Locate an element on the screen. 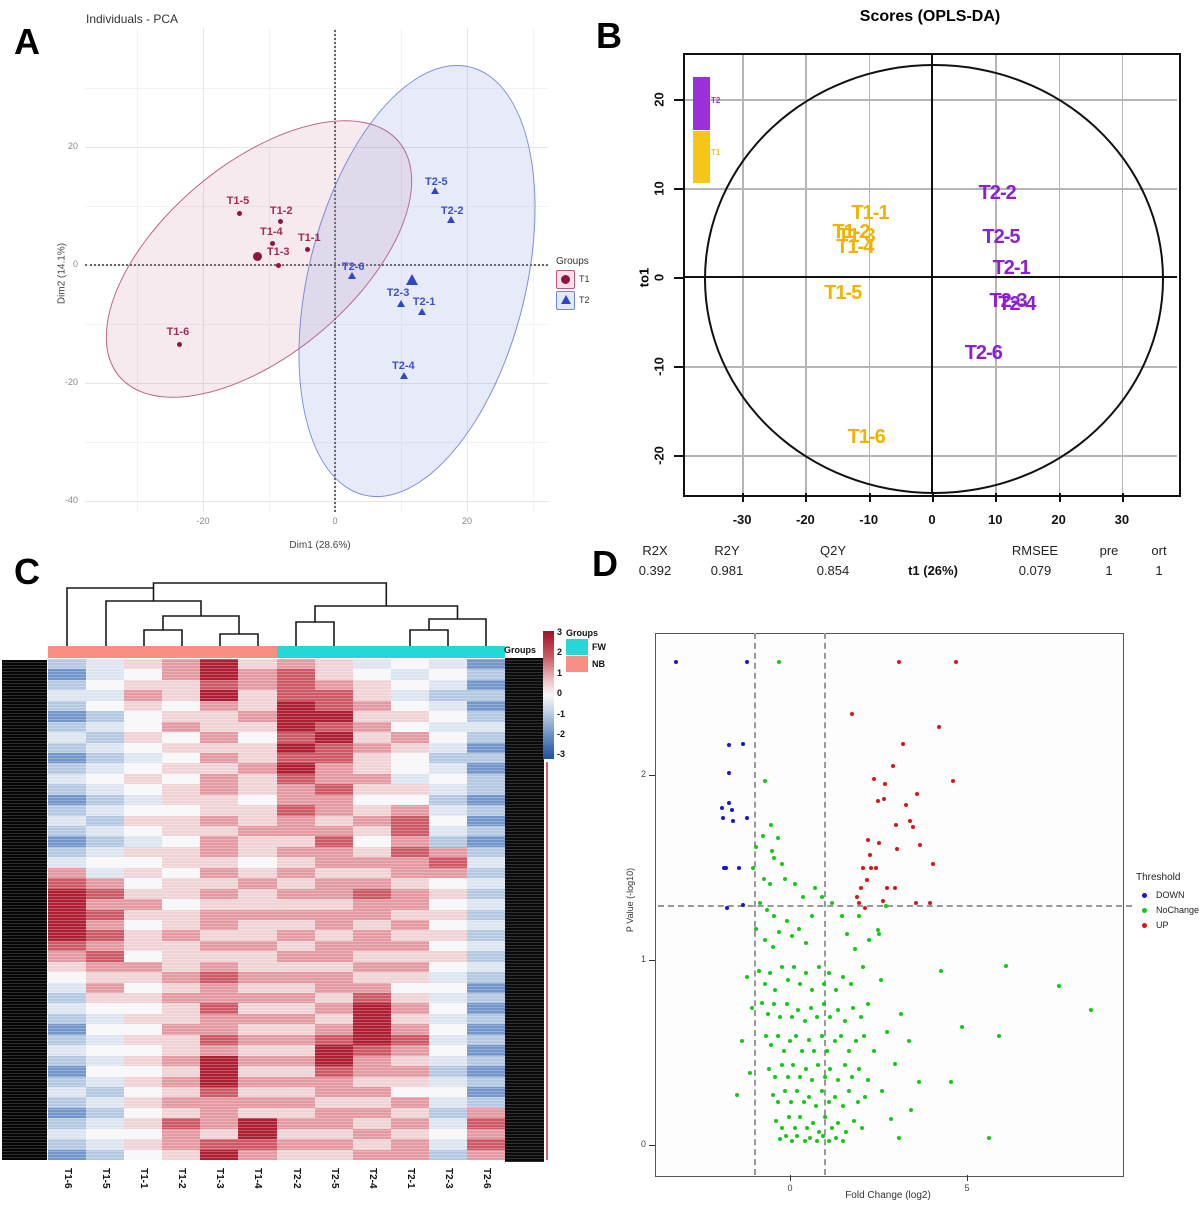 The image size is (1200, 1211). gridline-minor is located at coordinates (269, 270).